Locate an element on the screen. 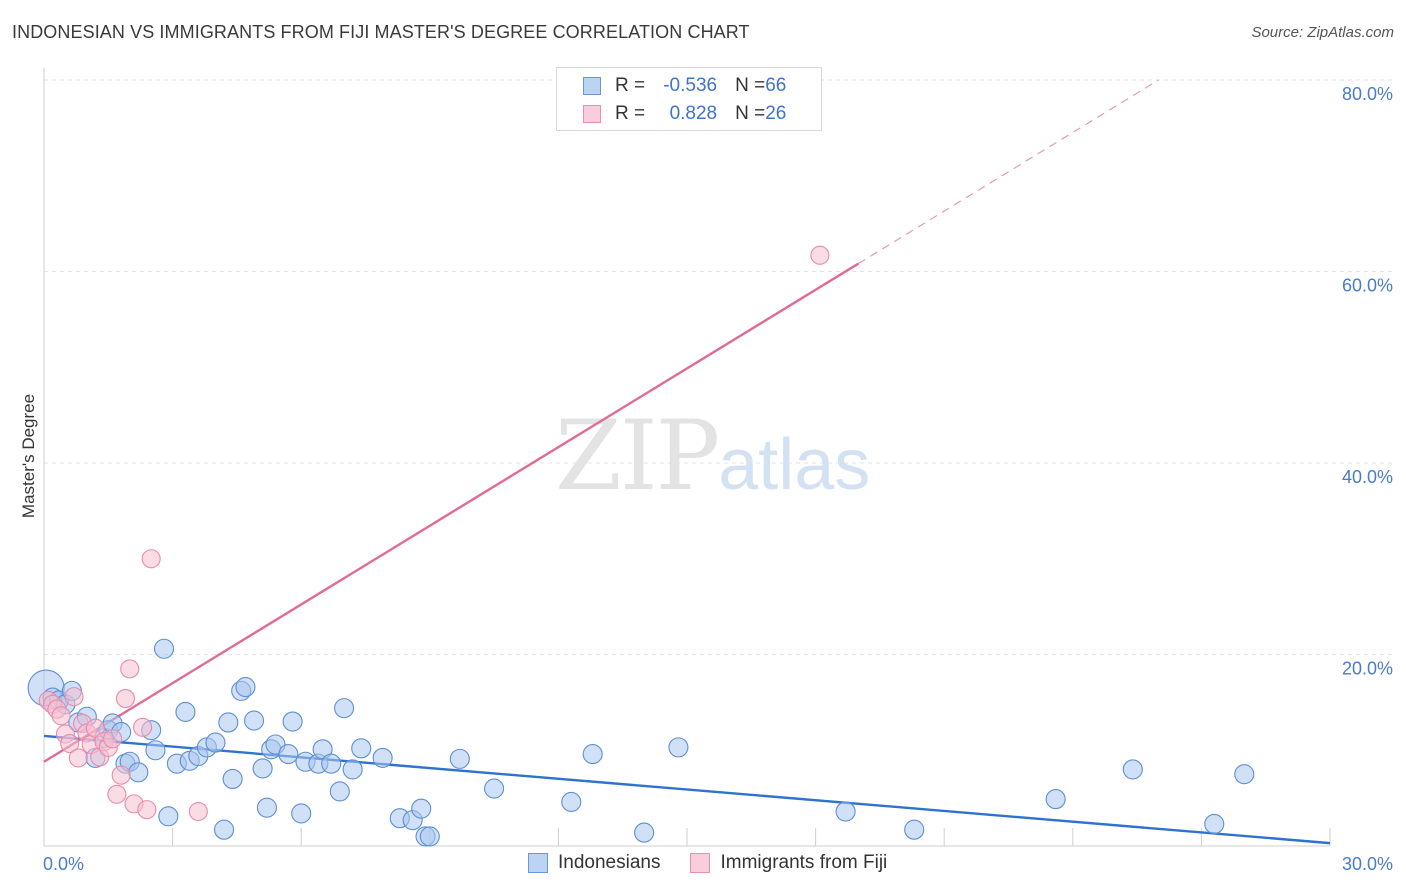  legend-r-value: -0.536 is located at coordinates (690, 85).